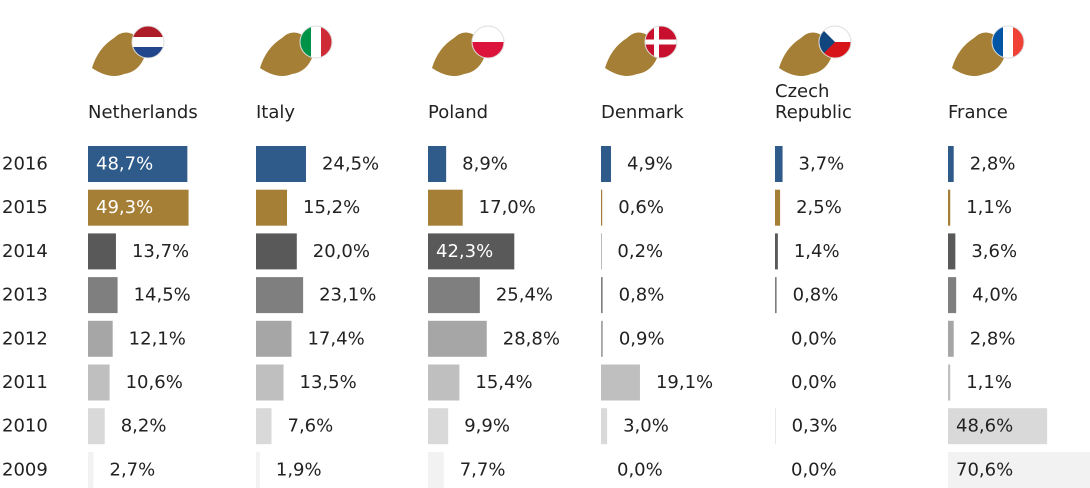  What do you see at coordinates (487, 426) in the screenshot?
I see `value-label: 9,9%` at bounding box center [487, 426].